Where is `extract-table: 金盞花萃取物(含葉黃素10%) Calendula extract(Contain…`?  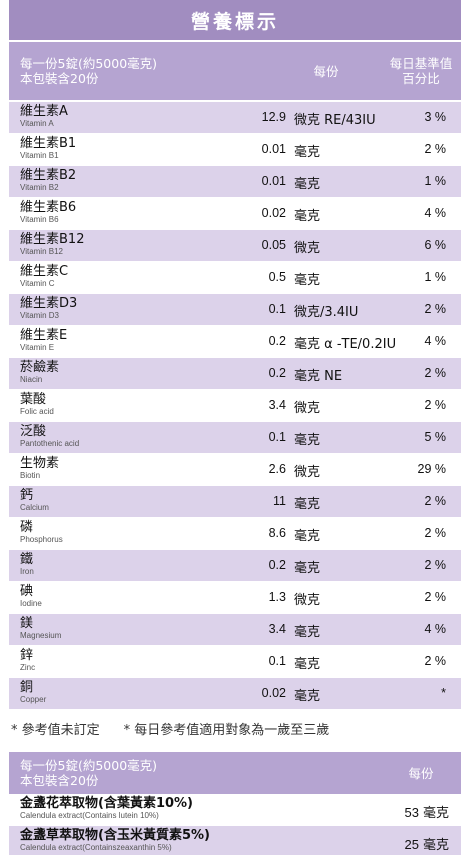
extract-table: 金盞花萃取物(含葉黃素10%) Calendula extract(Contain… is located at coordinates (235, 824).